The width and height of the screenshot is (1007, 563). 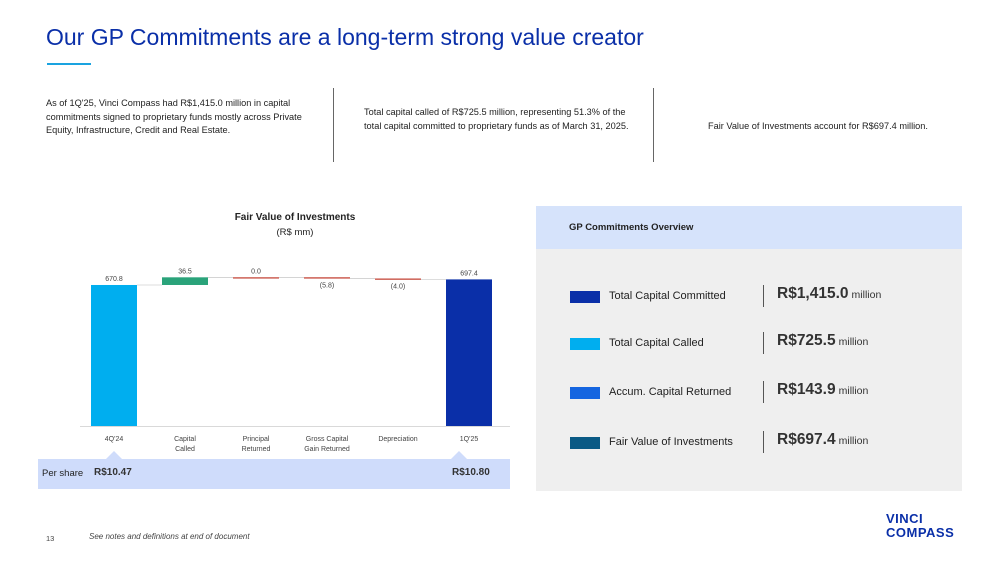 I want to click on panel-row-committed: Total Capital Committed R$1,415.0 million, so click(x=749, y=297).